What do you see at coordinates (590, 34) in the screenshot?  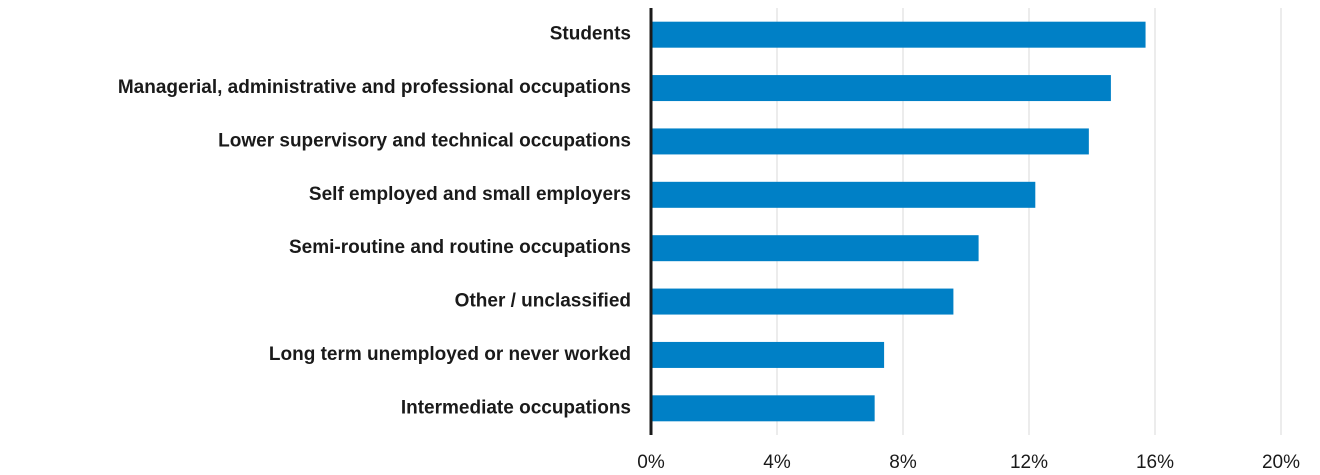 I see `y-tick-label: Students` at bounding box center [590, 34].